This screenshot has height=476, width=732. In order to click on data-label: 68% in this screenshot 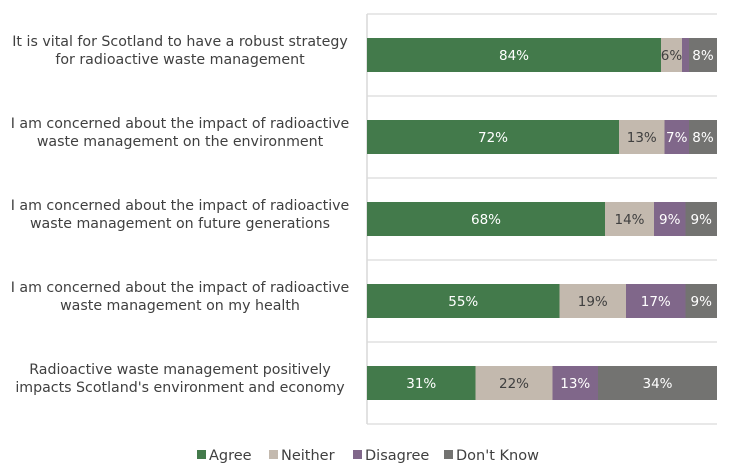, I will do `click(486, 220)`.